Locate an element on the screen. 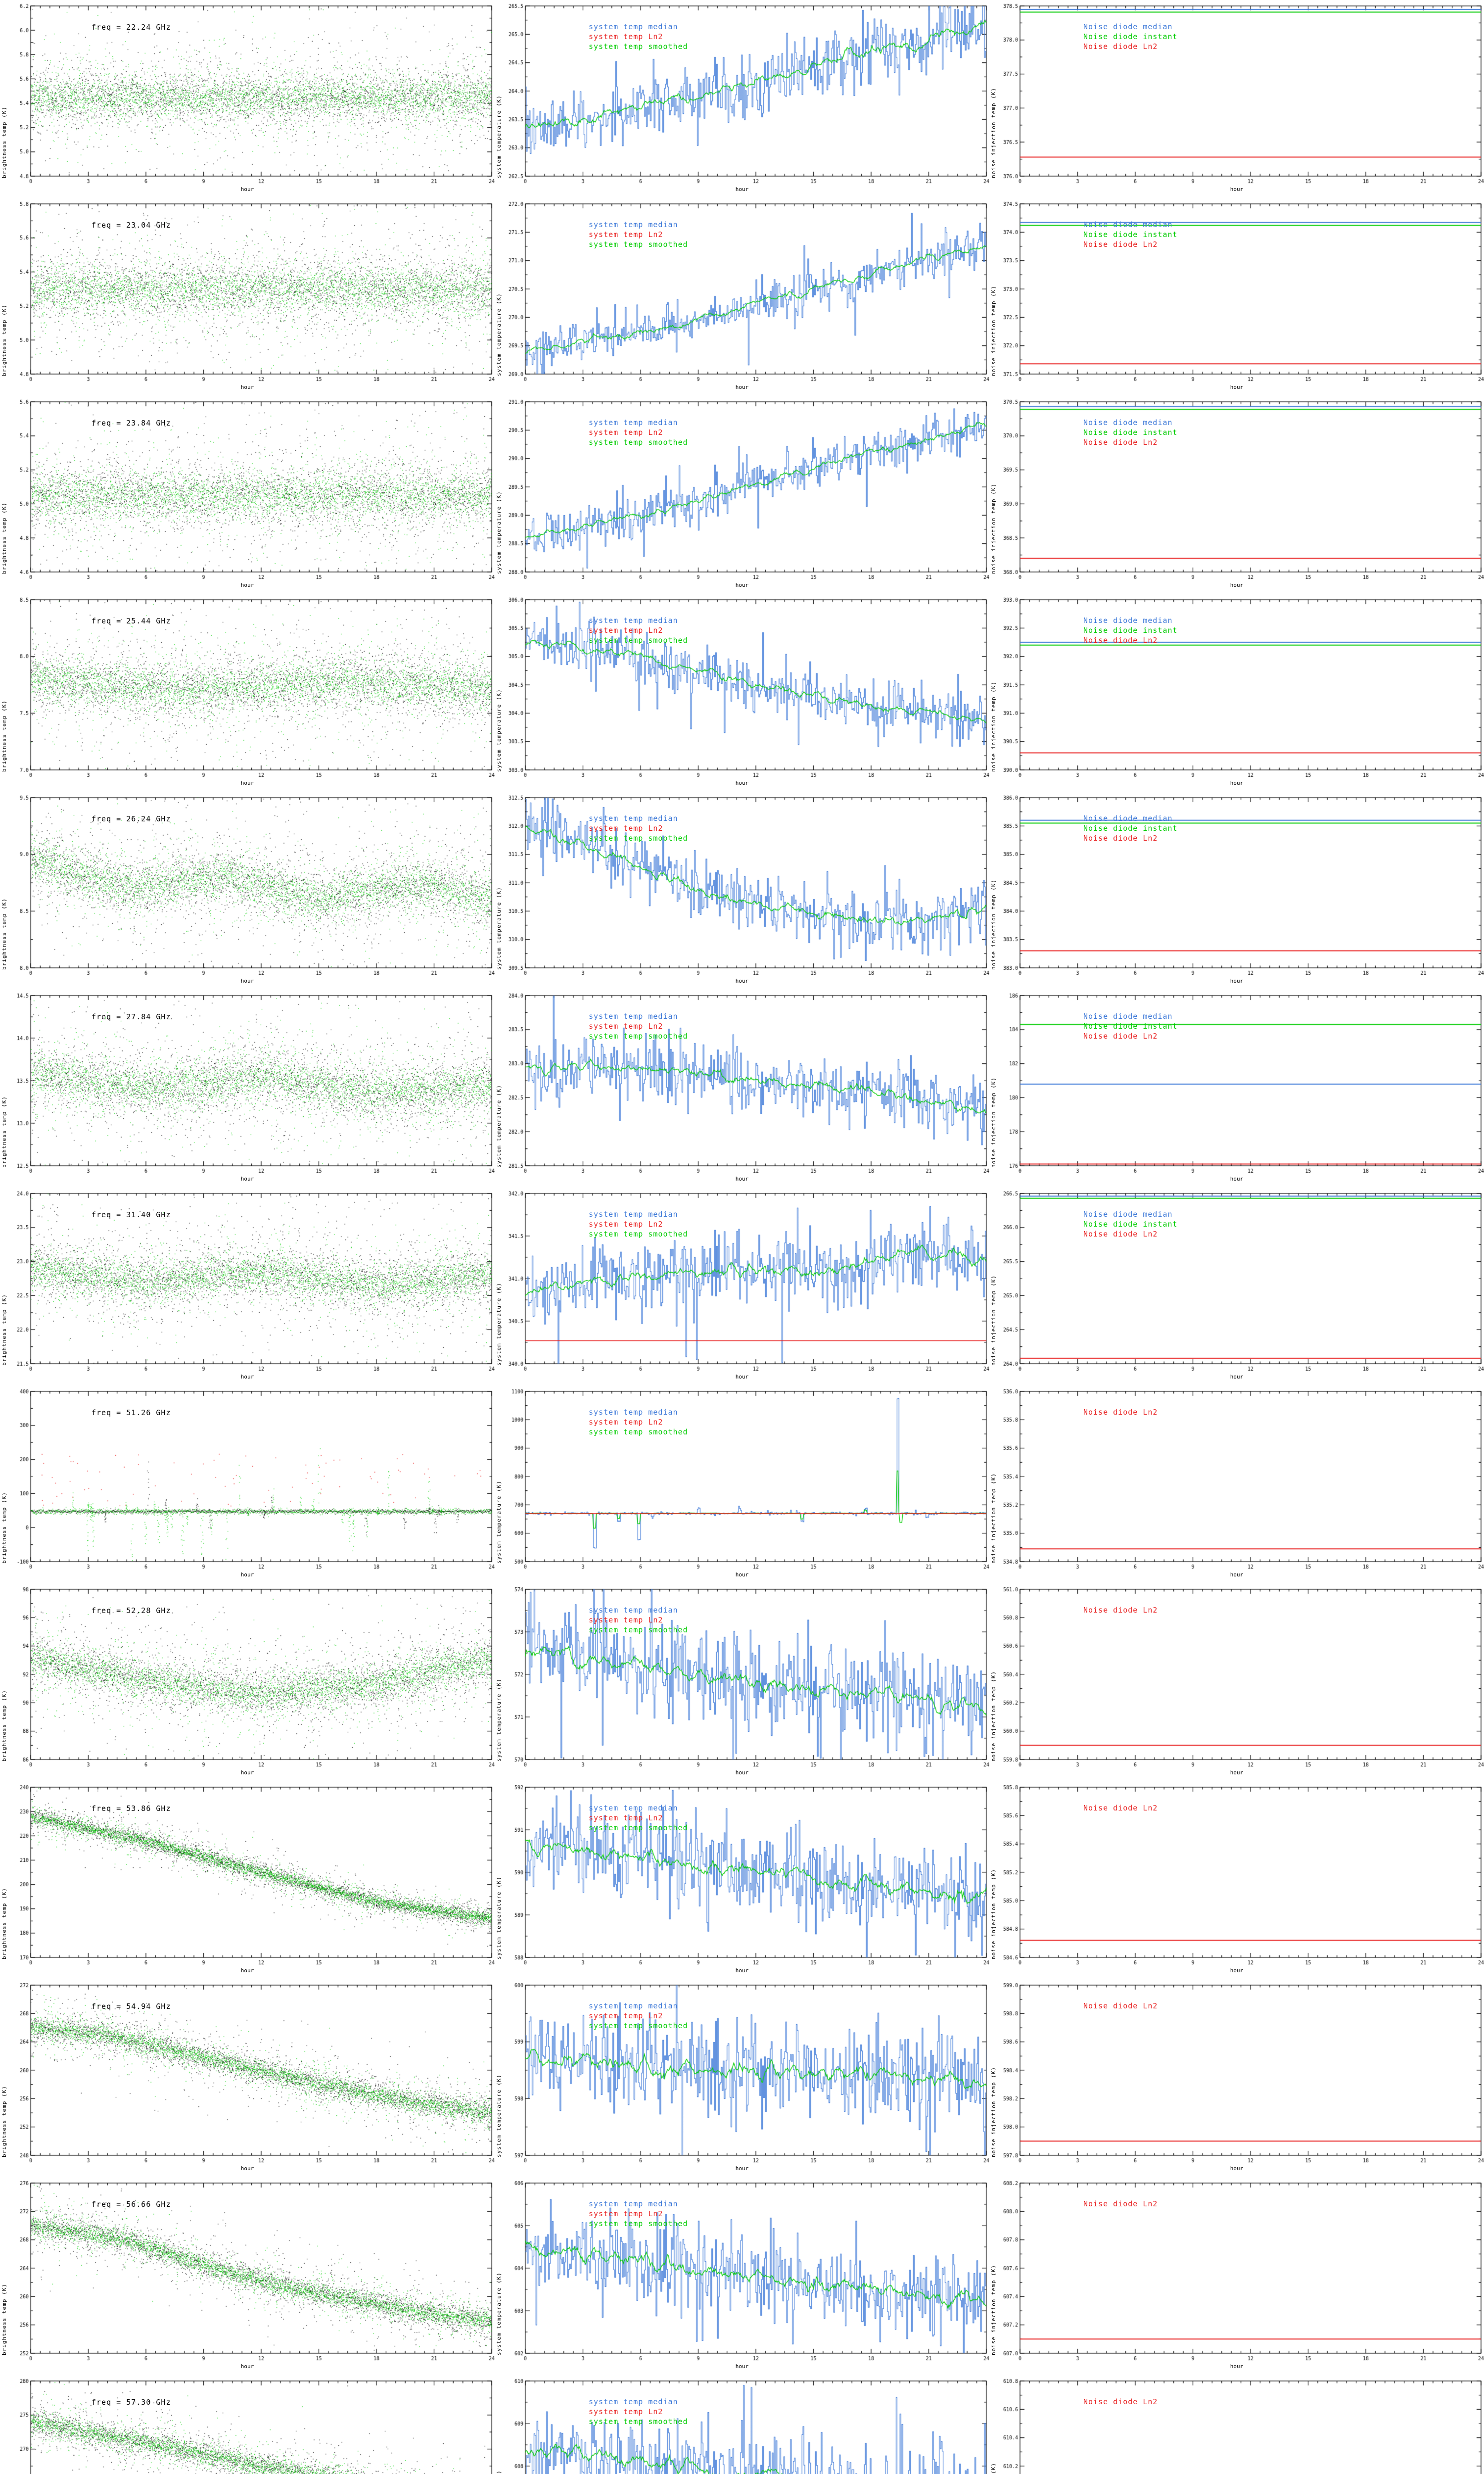 The image size is (1484, 2474). brightness-plot-canvas-r5 is located at coordinates (247, 891).